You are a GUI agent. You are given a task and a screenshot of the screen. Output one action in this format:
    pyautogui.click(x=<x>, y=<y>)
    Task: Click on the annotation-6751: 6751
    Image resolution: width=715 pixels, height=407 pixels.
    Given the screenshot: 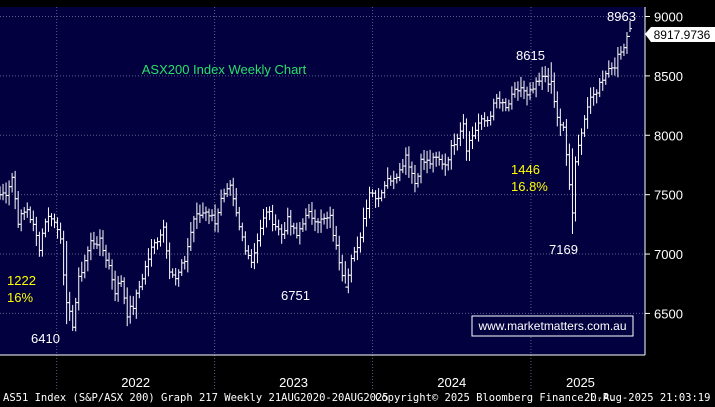 What is the action you would take?
    pyautogui.click(x=295, y=295)
    